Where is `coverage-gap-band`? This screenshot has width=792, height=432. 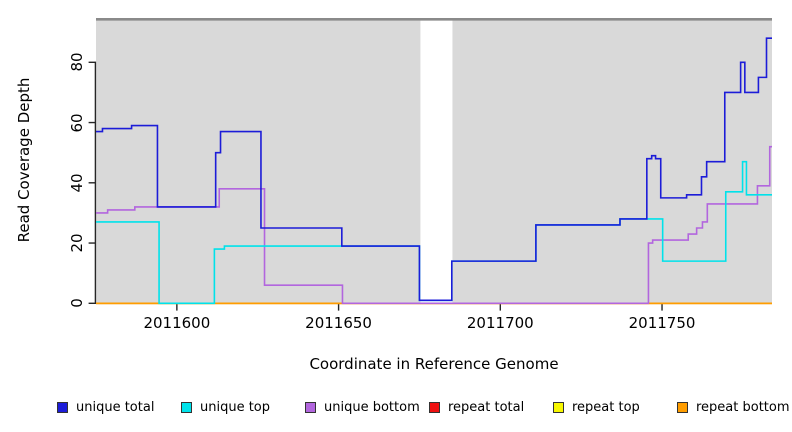 coverage-gap-band is located at coordinates (436, 162).